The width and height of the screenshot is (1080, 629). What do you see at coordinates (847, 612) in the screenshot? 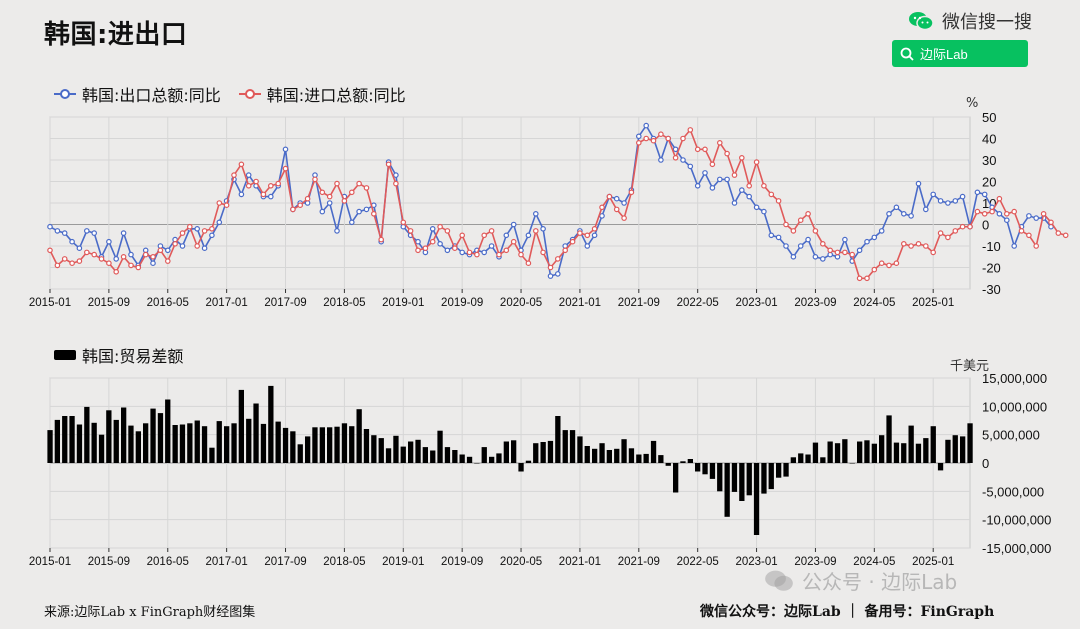
I see `account-note: 微信公众号：边际Lab ｜ 备用号：FinGraph` at bounding box center [847, 612].